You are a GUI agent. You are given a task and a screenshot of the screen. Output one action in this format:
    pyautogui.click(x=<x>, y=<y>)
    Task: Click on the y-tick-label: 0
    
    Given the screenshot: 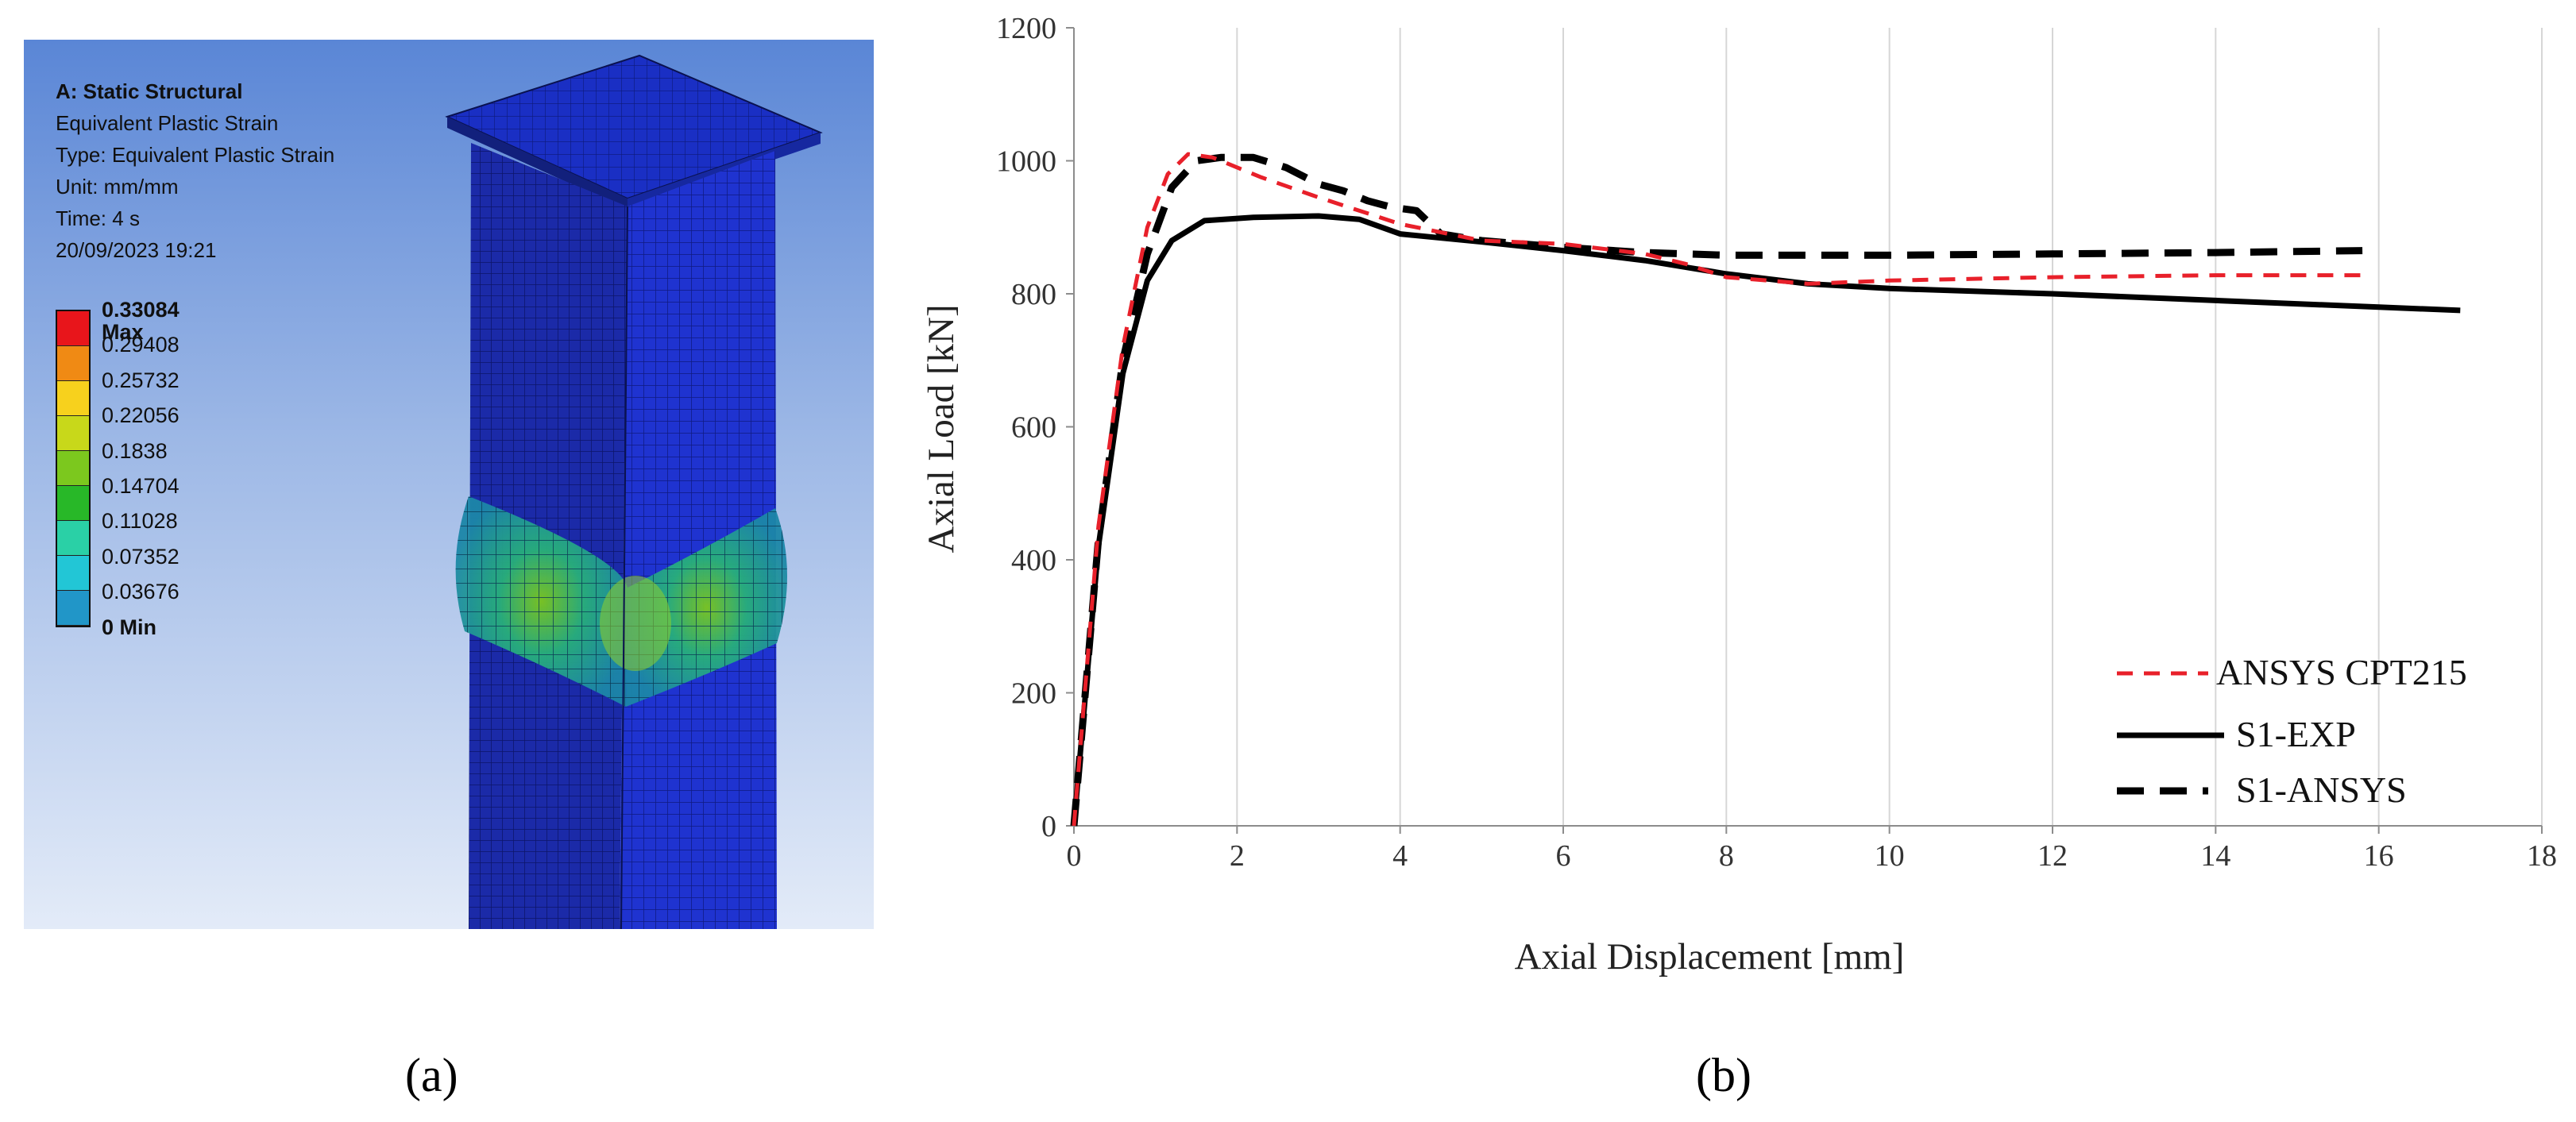 What is the action you would take?
    pyautogui.click(x=1048, y=826)
    